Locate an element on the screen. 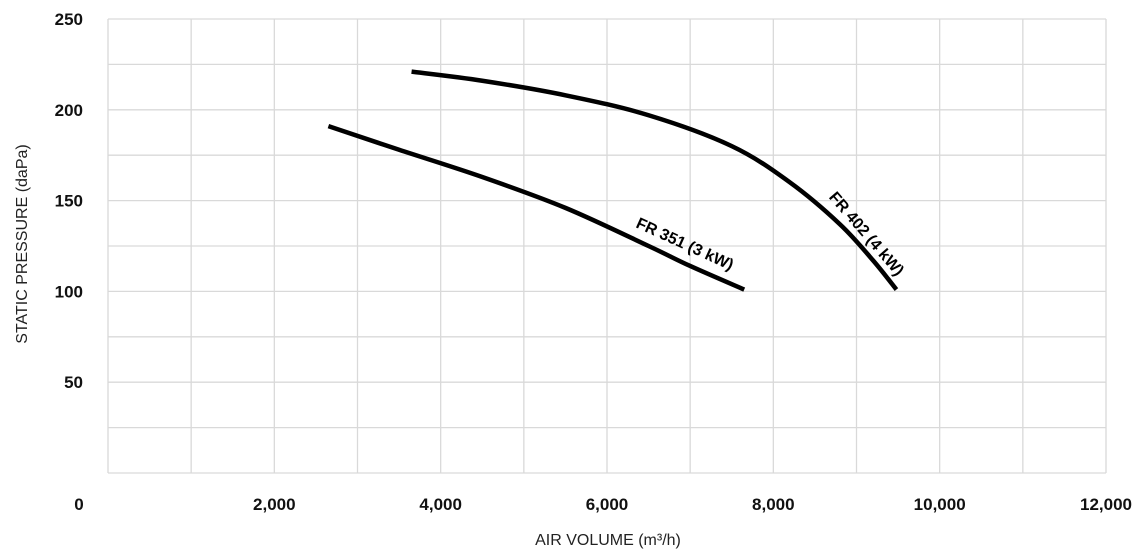 The width and height of the screenshot is (1141, 553). y-tick-label: 150 is located at coordinates (69, 201).